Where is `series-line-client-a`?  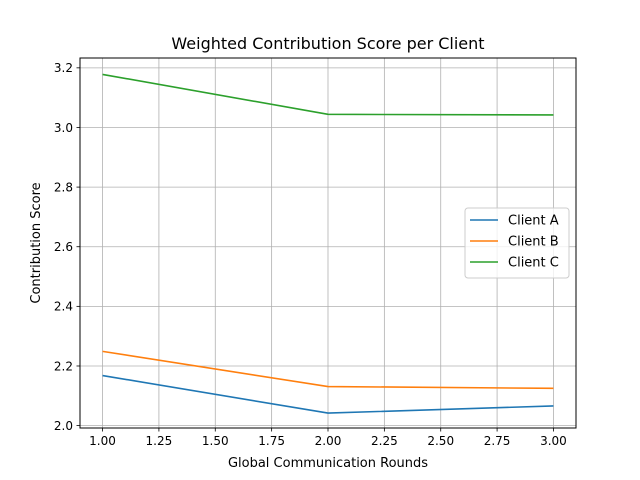 series-line-client-a is located at coordinates (328, 394).